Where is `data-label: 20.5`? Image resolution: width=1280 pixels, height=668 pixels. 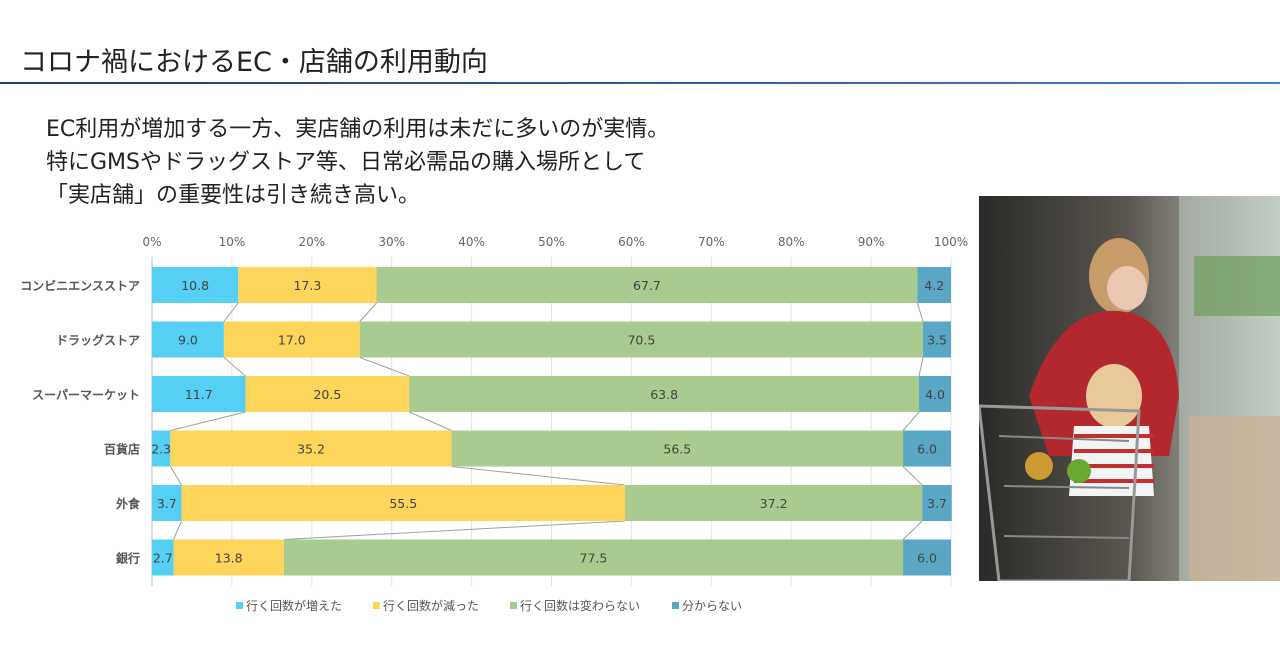 data-label: 20.5 is located at coordinates (327, 394).